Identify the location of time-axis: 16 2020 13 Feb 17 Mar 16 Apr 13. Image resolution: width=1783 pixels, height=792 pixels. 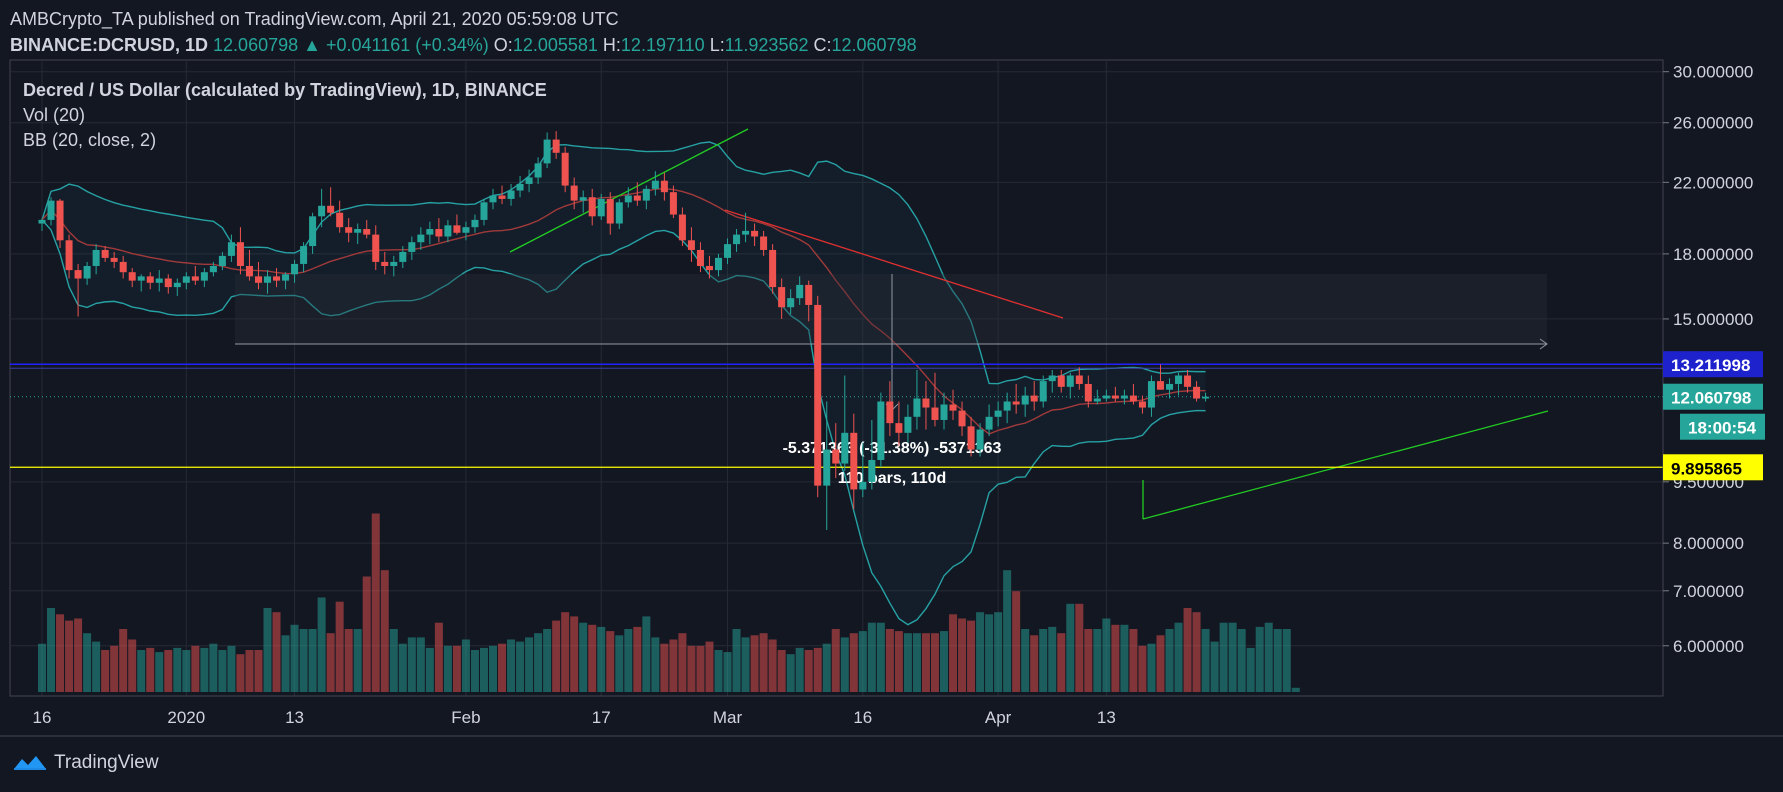
(891, 716).